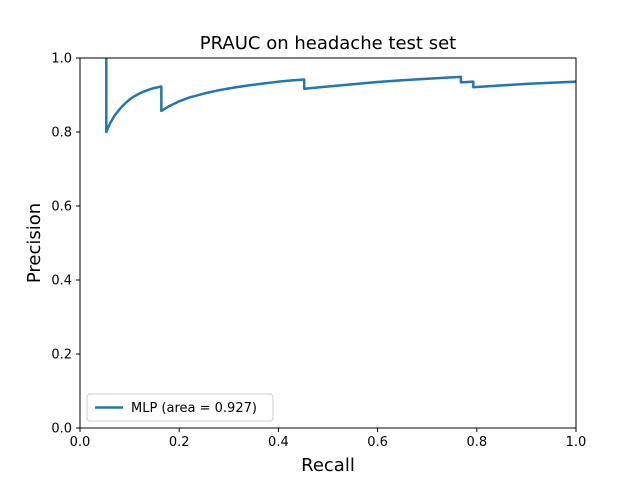  What do you see at coordinates (328, 439) in the screenshot?
I see `x-axis: 0.0 0.2 0.4 0.6 0.8 1.0` at bounding box center [328, 439].